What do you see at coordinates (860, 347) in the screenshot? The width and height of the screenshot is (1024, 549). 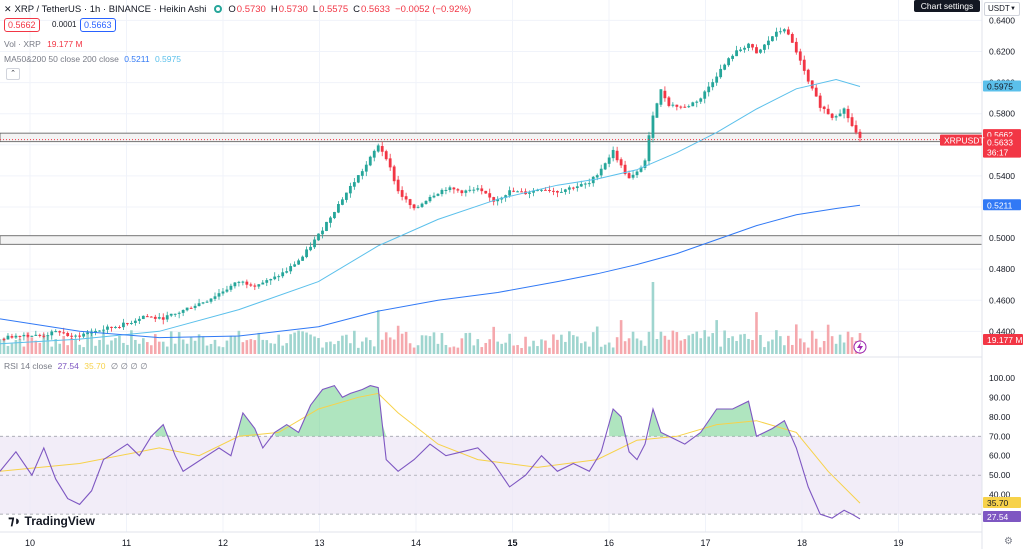 I see `lightning-icon` at bounding box center [860, 347].